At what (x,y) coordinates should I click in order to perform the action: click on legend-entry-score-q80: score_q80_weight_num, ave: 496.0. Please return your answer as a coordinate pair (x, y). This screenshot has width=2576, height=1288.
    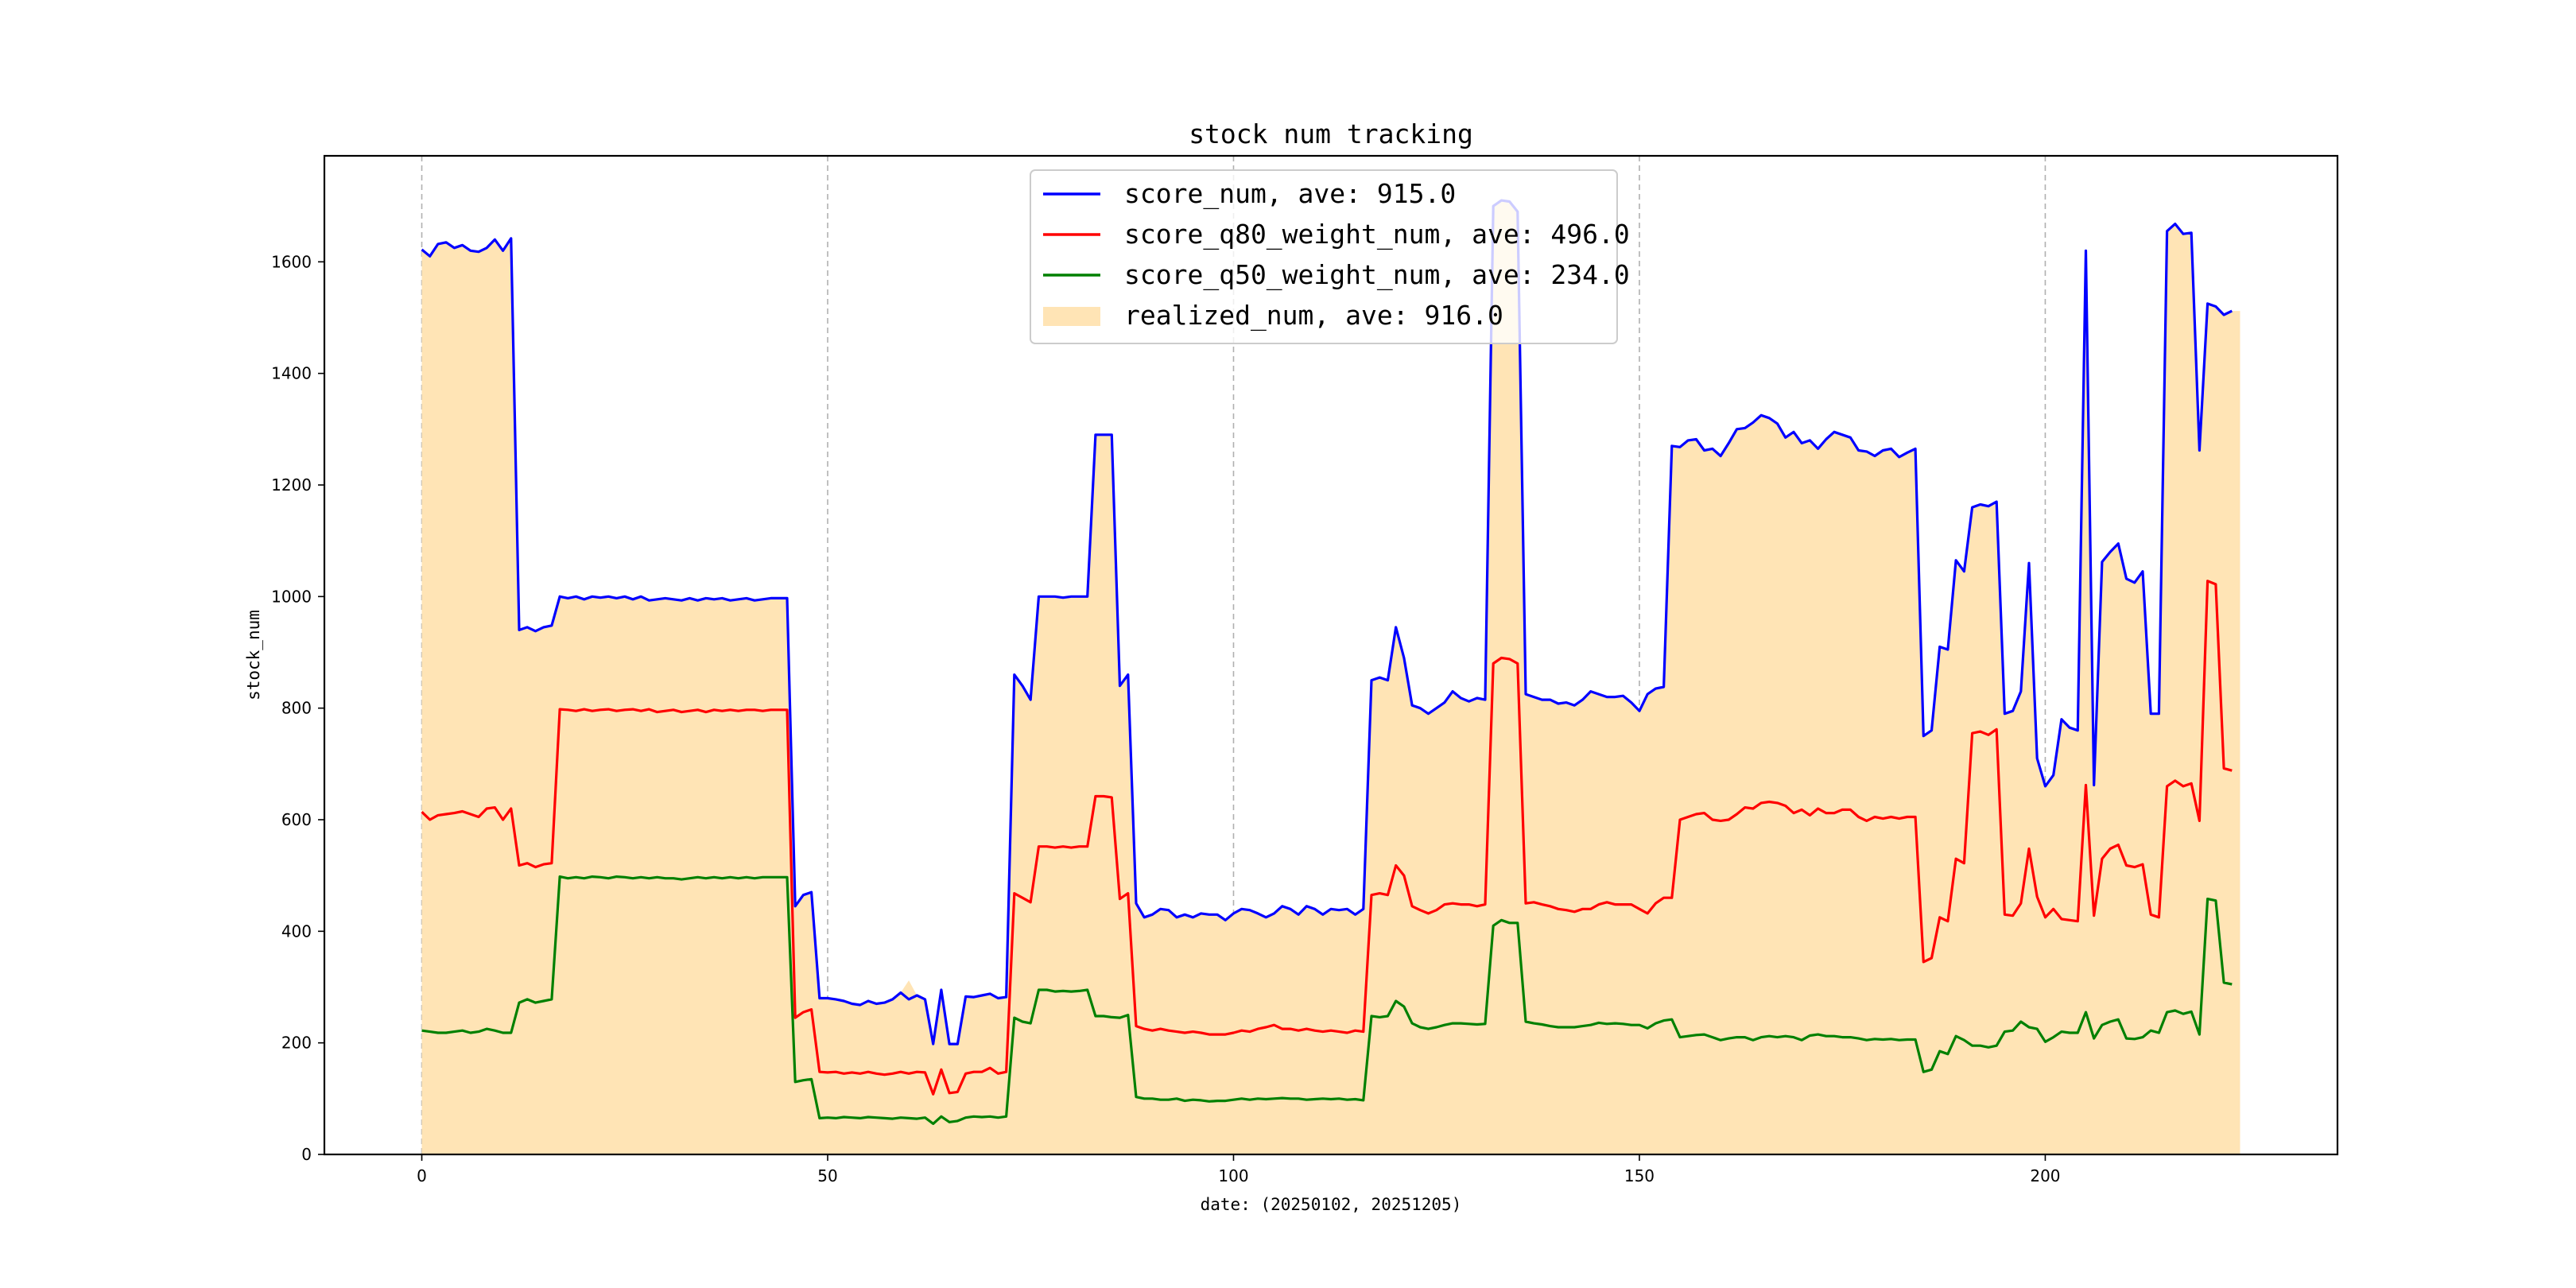
    Looking at the image, I should click on (1336, 234).